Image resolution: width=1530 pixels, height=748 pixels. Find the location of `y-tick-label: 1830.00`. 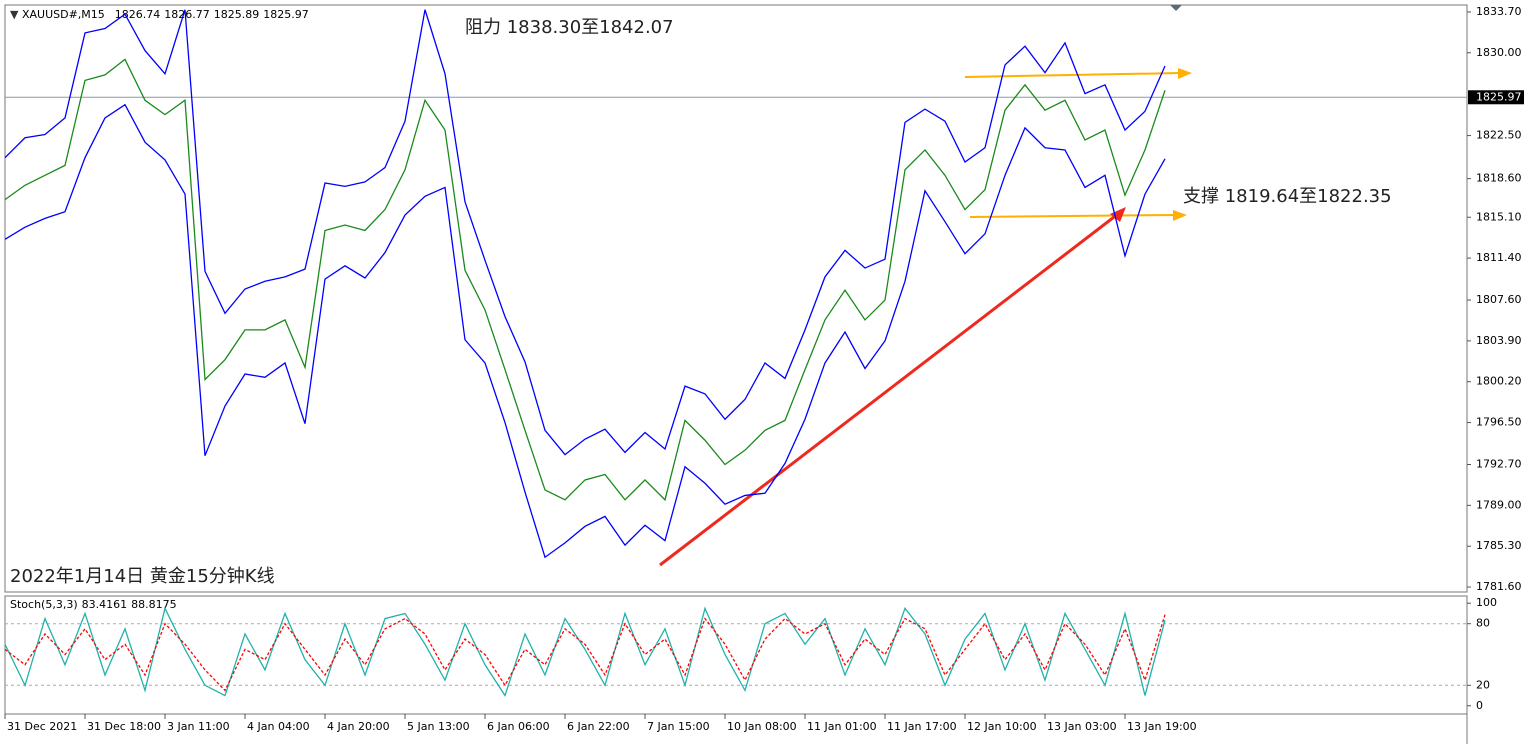

y-tick-label: 1830.00 is located at coordinates (1499, 52).